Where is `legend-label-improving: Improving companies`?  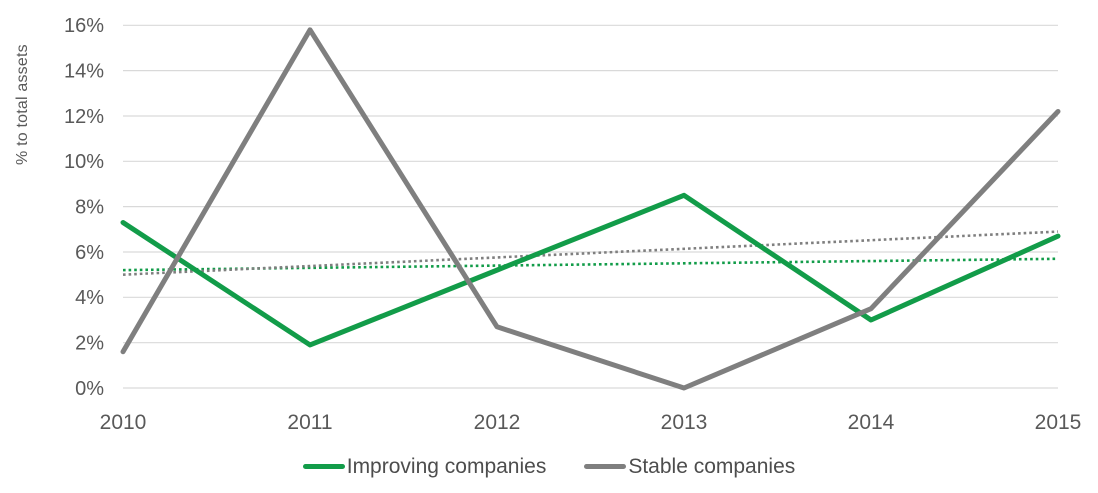 legend-label-improving: Improving companies is located at coordinates (446, 466).